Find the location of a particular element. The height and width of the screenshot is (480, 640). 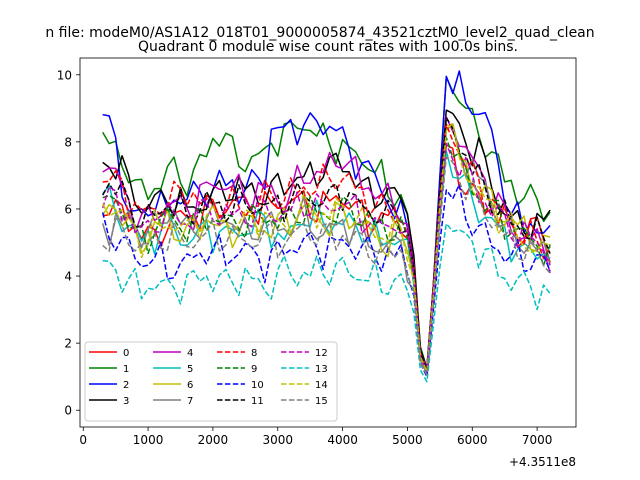

legend-label: 12 is located at coordinates (321, 353).